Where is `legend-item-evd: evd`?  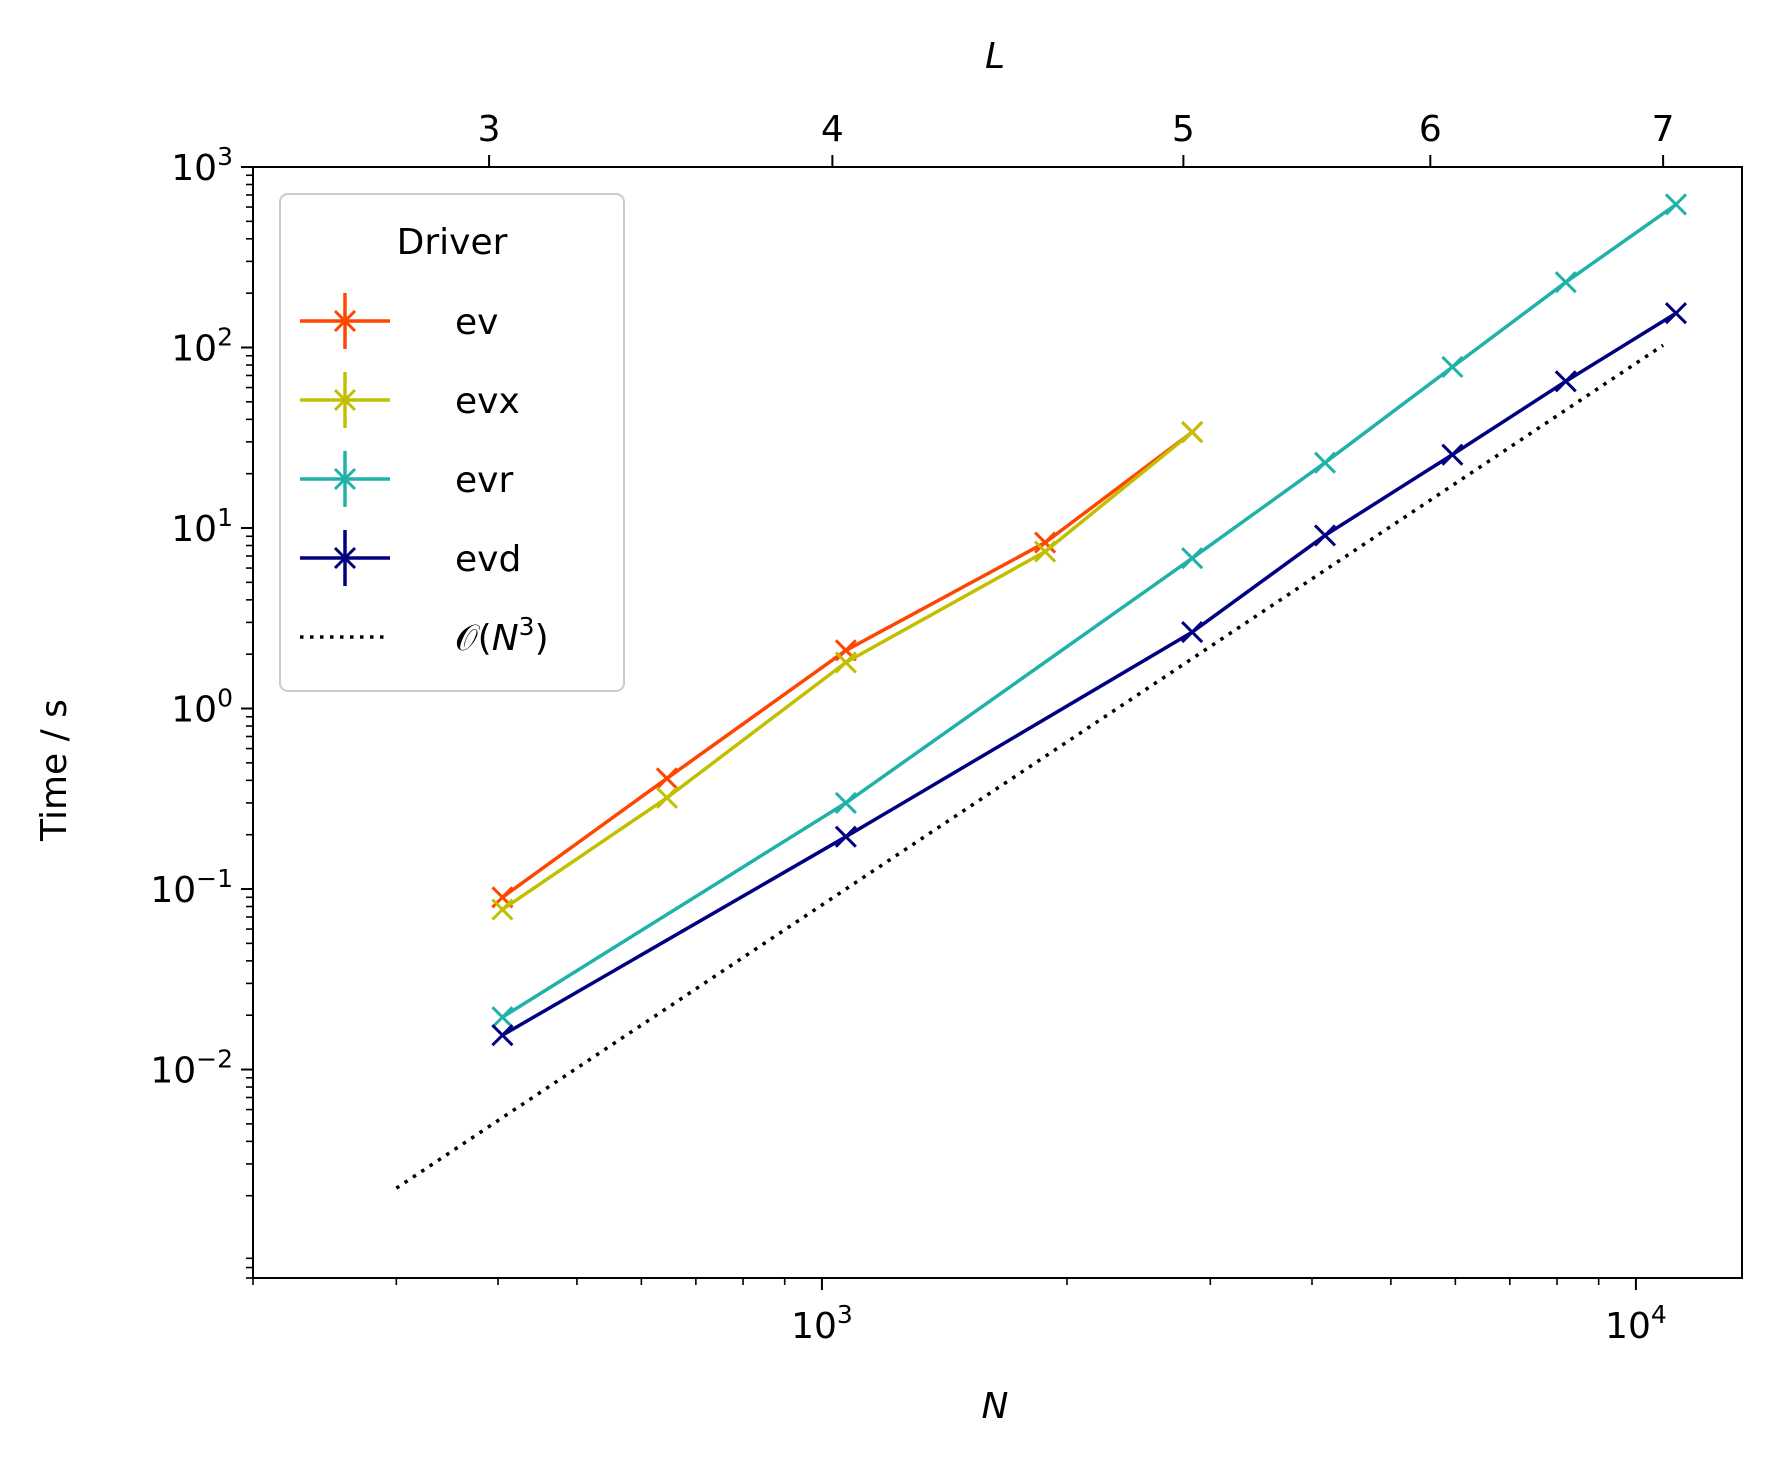
legend-item-evd: evd is located at coordinates (410, 558).